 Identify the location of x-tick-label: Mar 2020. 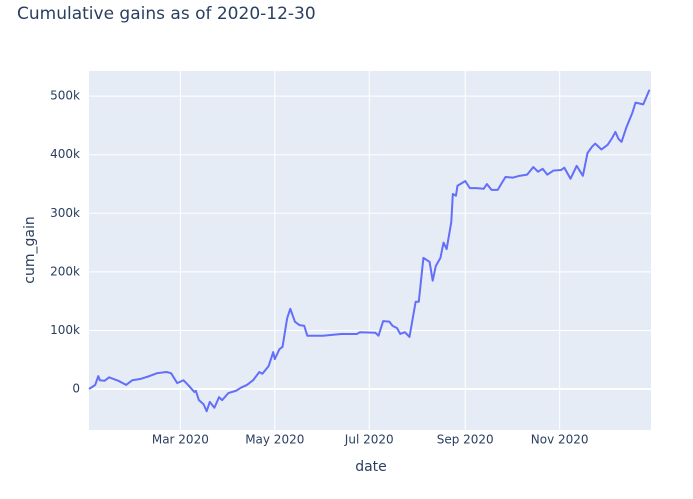
(180, 440).